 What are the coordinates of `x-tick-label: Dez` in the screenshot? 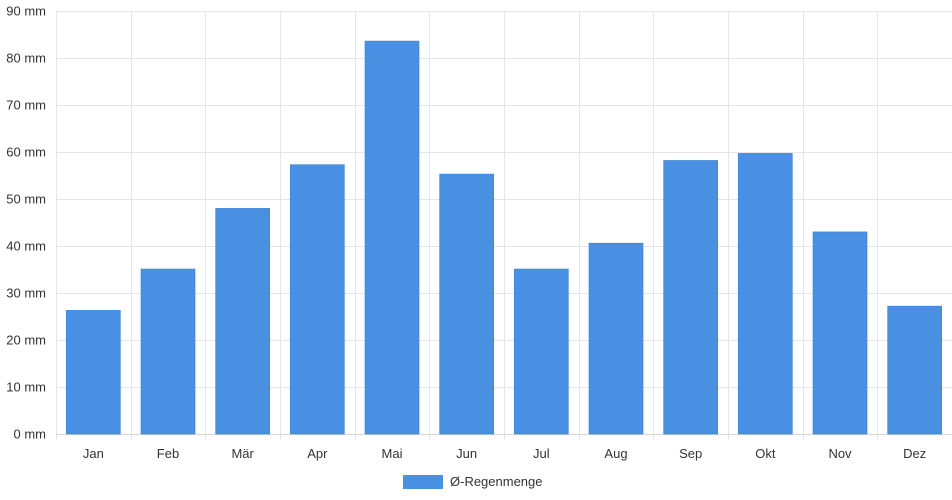 It's located at (914, 453).